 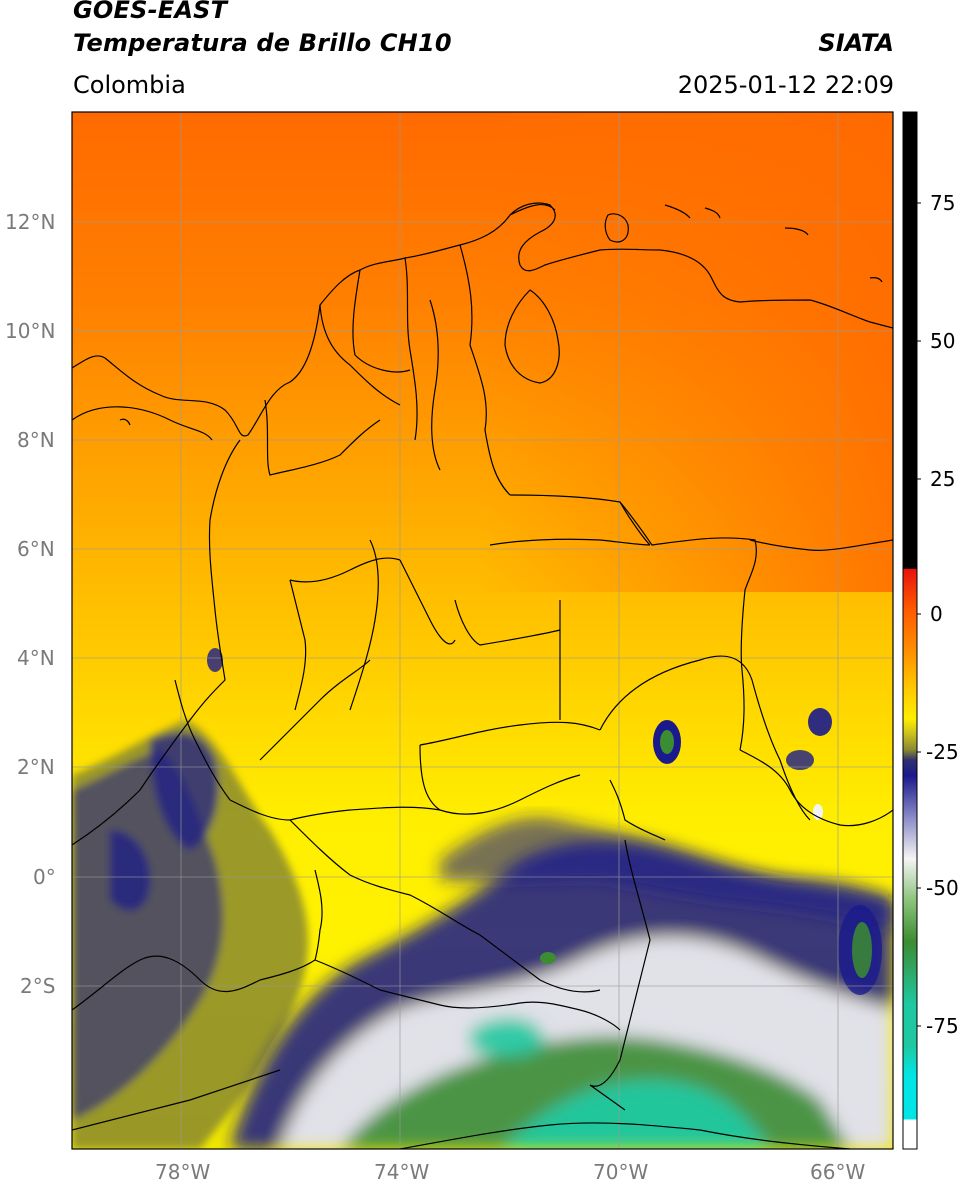 I want to click on colorbar-label: 0, so click(x=936, y=614).